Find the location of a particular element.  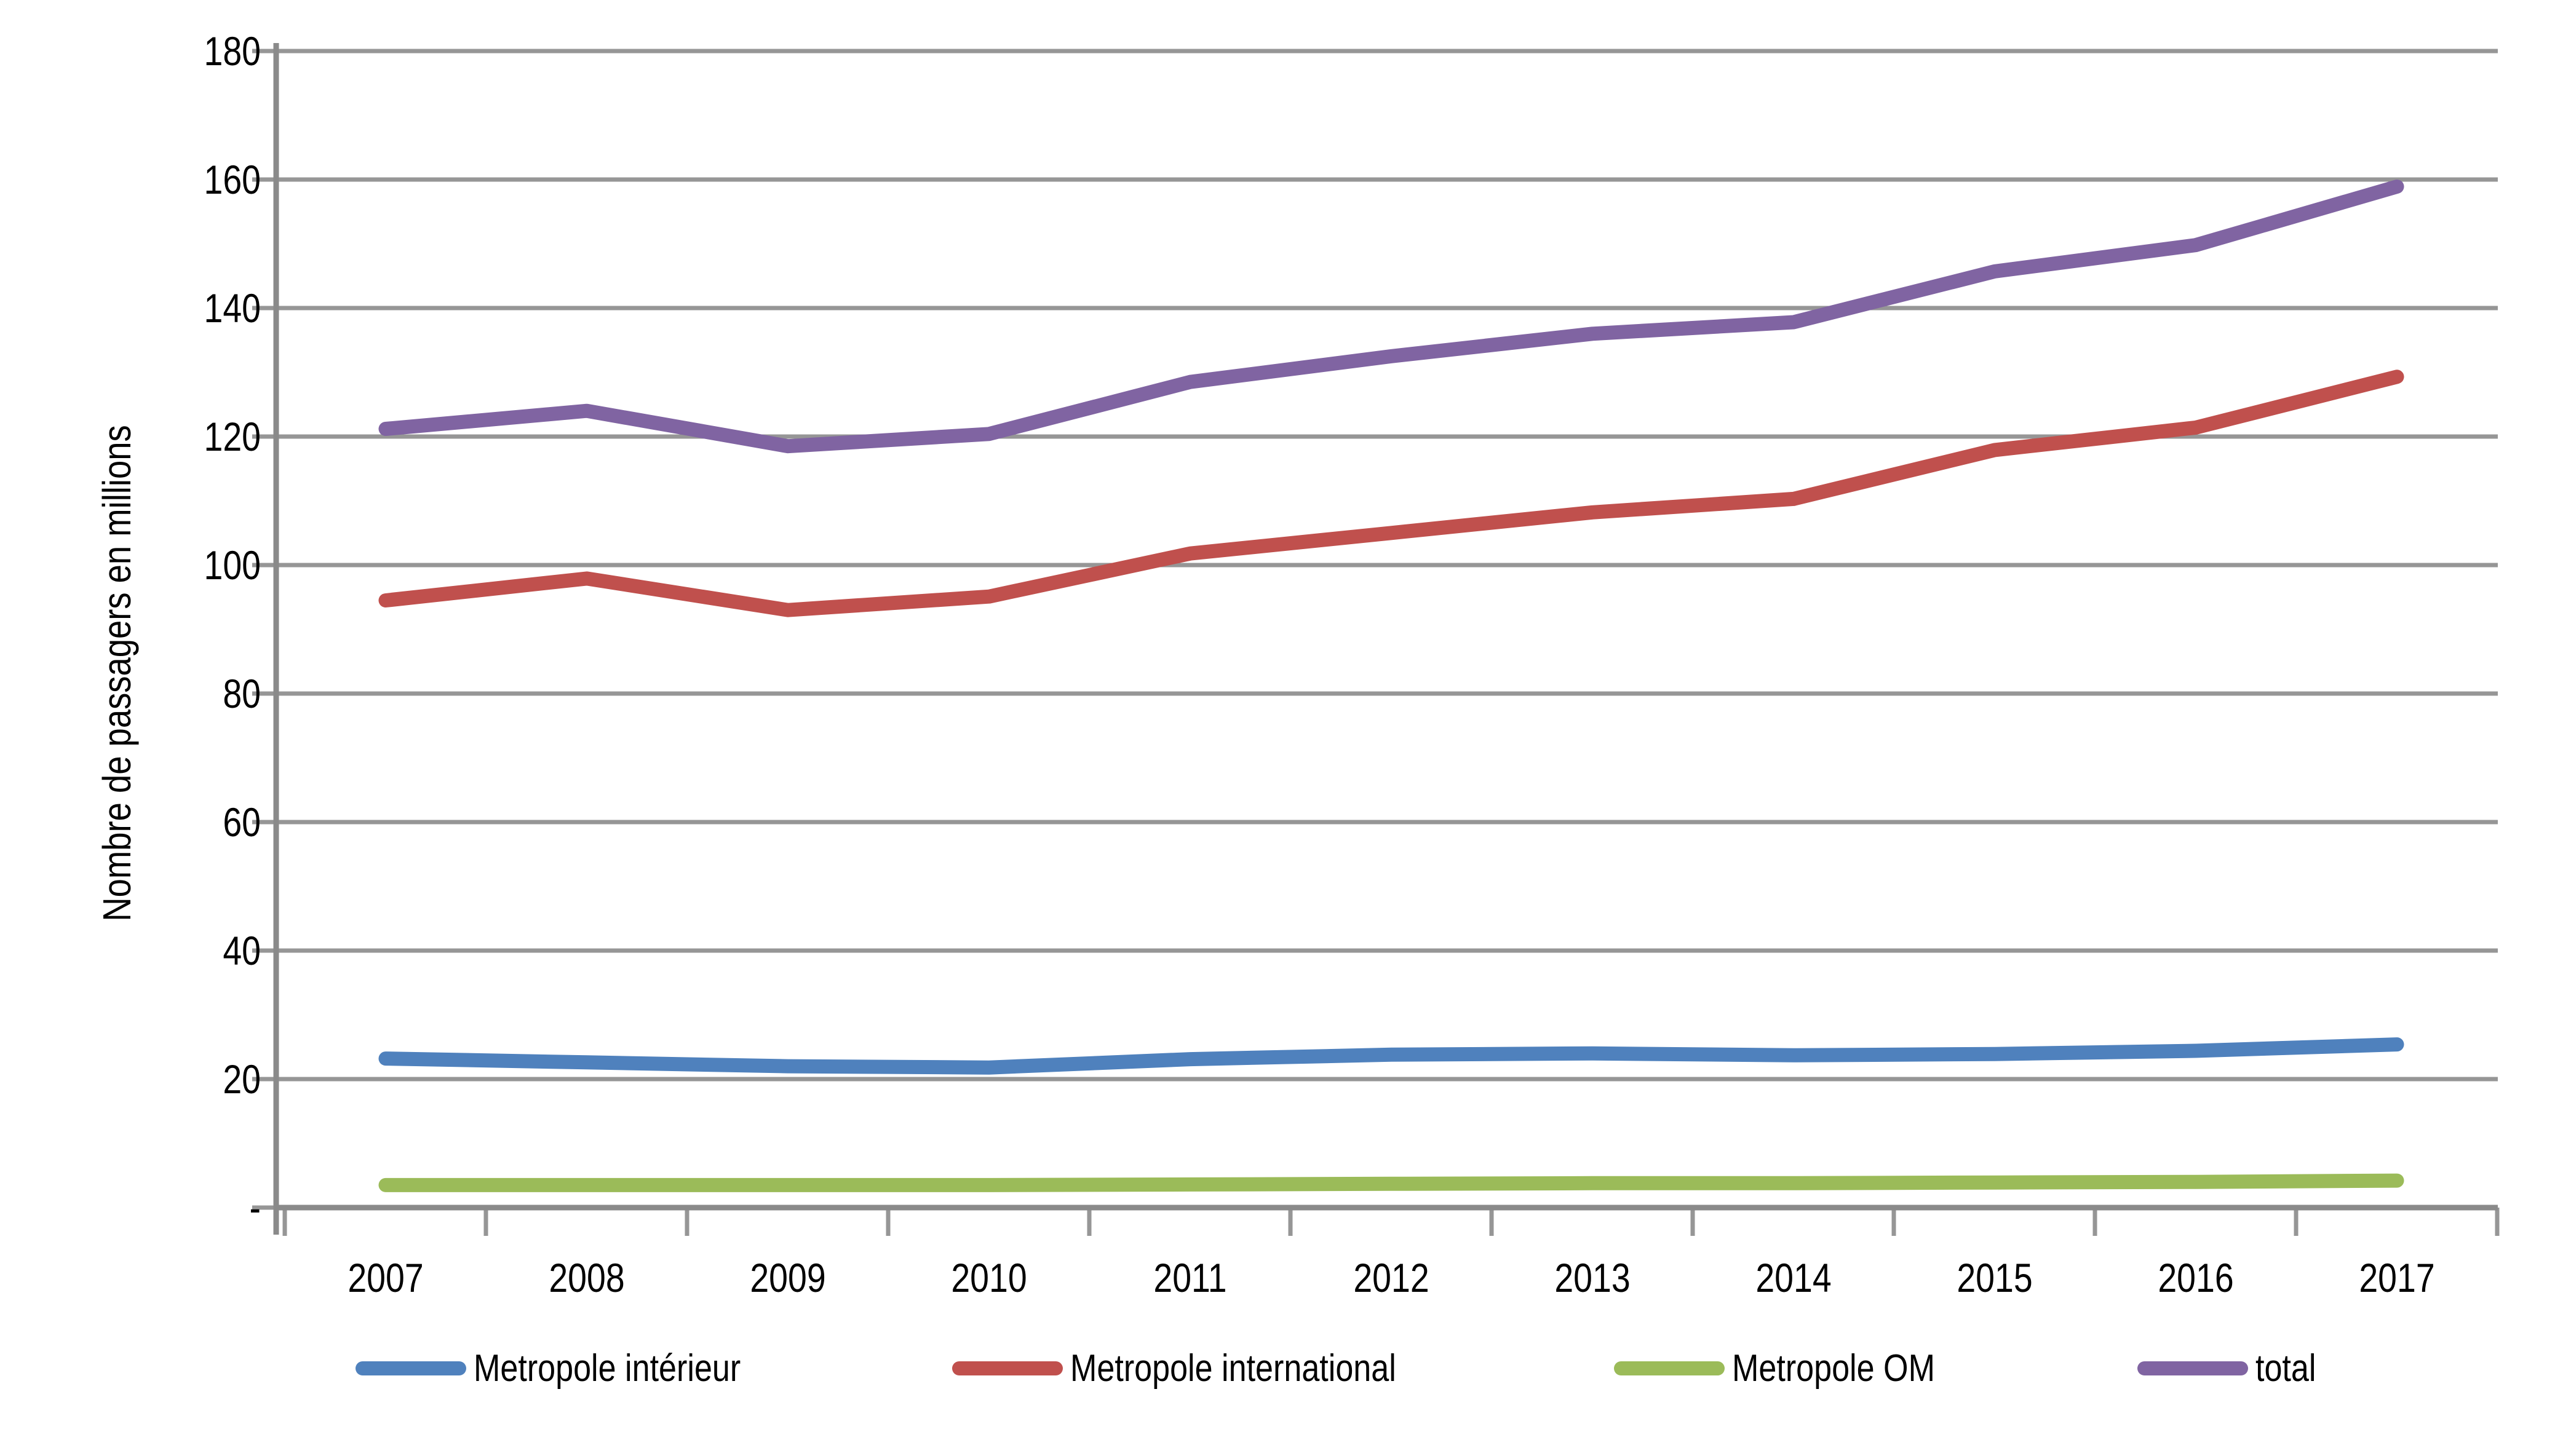

y-tick-label-60: 60 is located at coordinates (242, 822).